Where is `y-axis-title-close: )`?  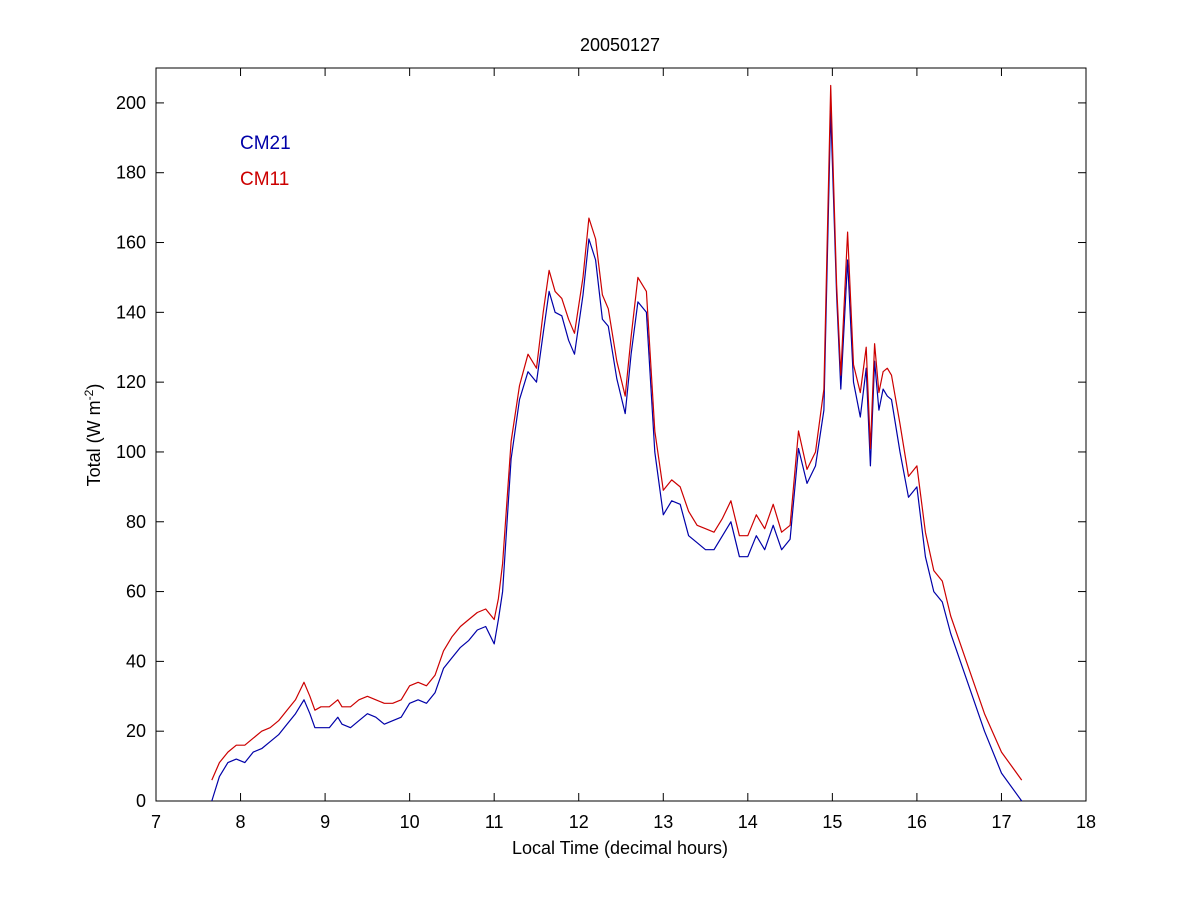
y-axis-title-close: ) is located at coordinates (94, 387).